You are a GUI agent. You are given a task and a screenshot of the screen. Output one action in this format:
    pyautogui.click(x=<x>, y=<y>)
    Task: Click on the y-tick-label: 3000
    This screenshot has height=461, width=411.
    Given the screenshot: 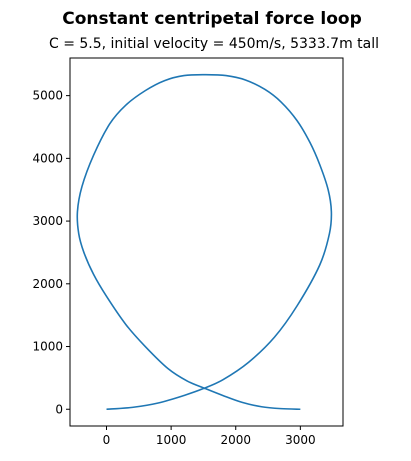 What is the action you would take?
    pyautogui.click(x=47, y=221)
    